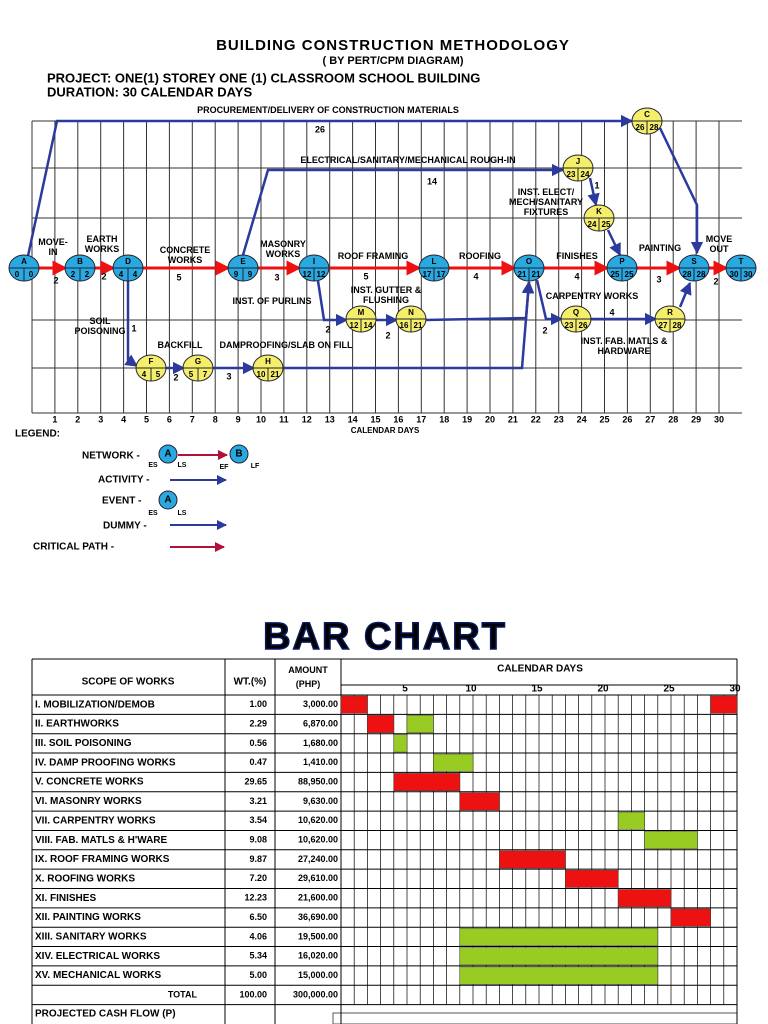  What do you see at coordinates (629, 274) in the screenshot?
I see `node-ls: 25` at bounding box center [629, 274].